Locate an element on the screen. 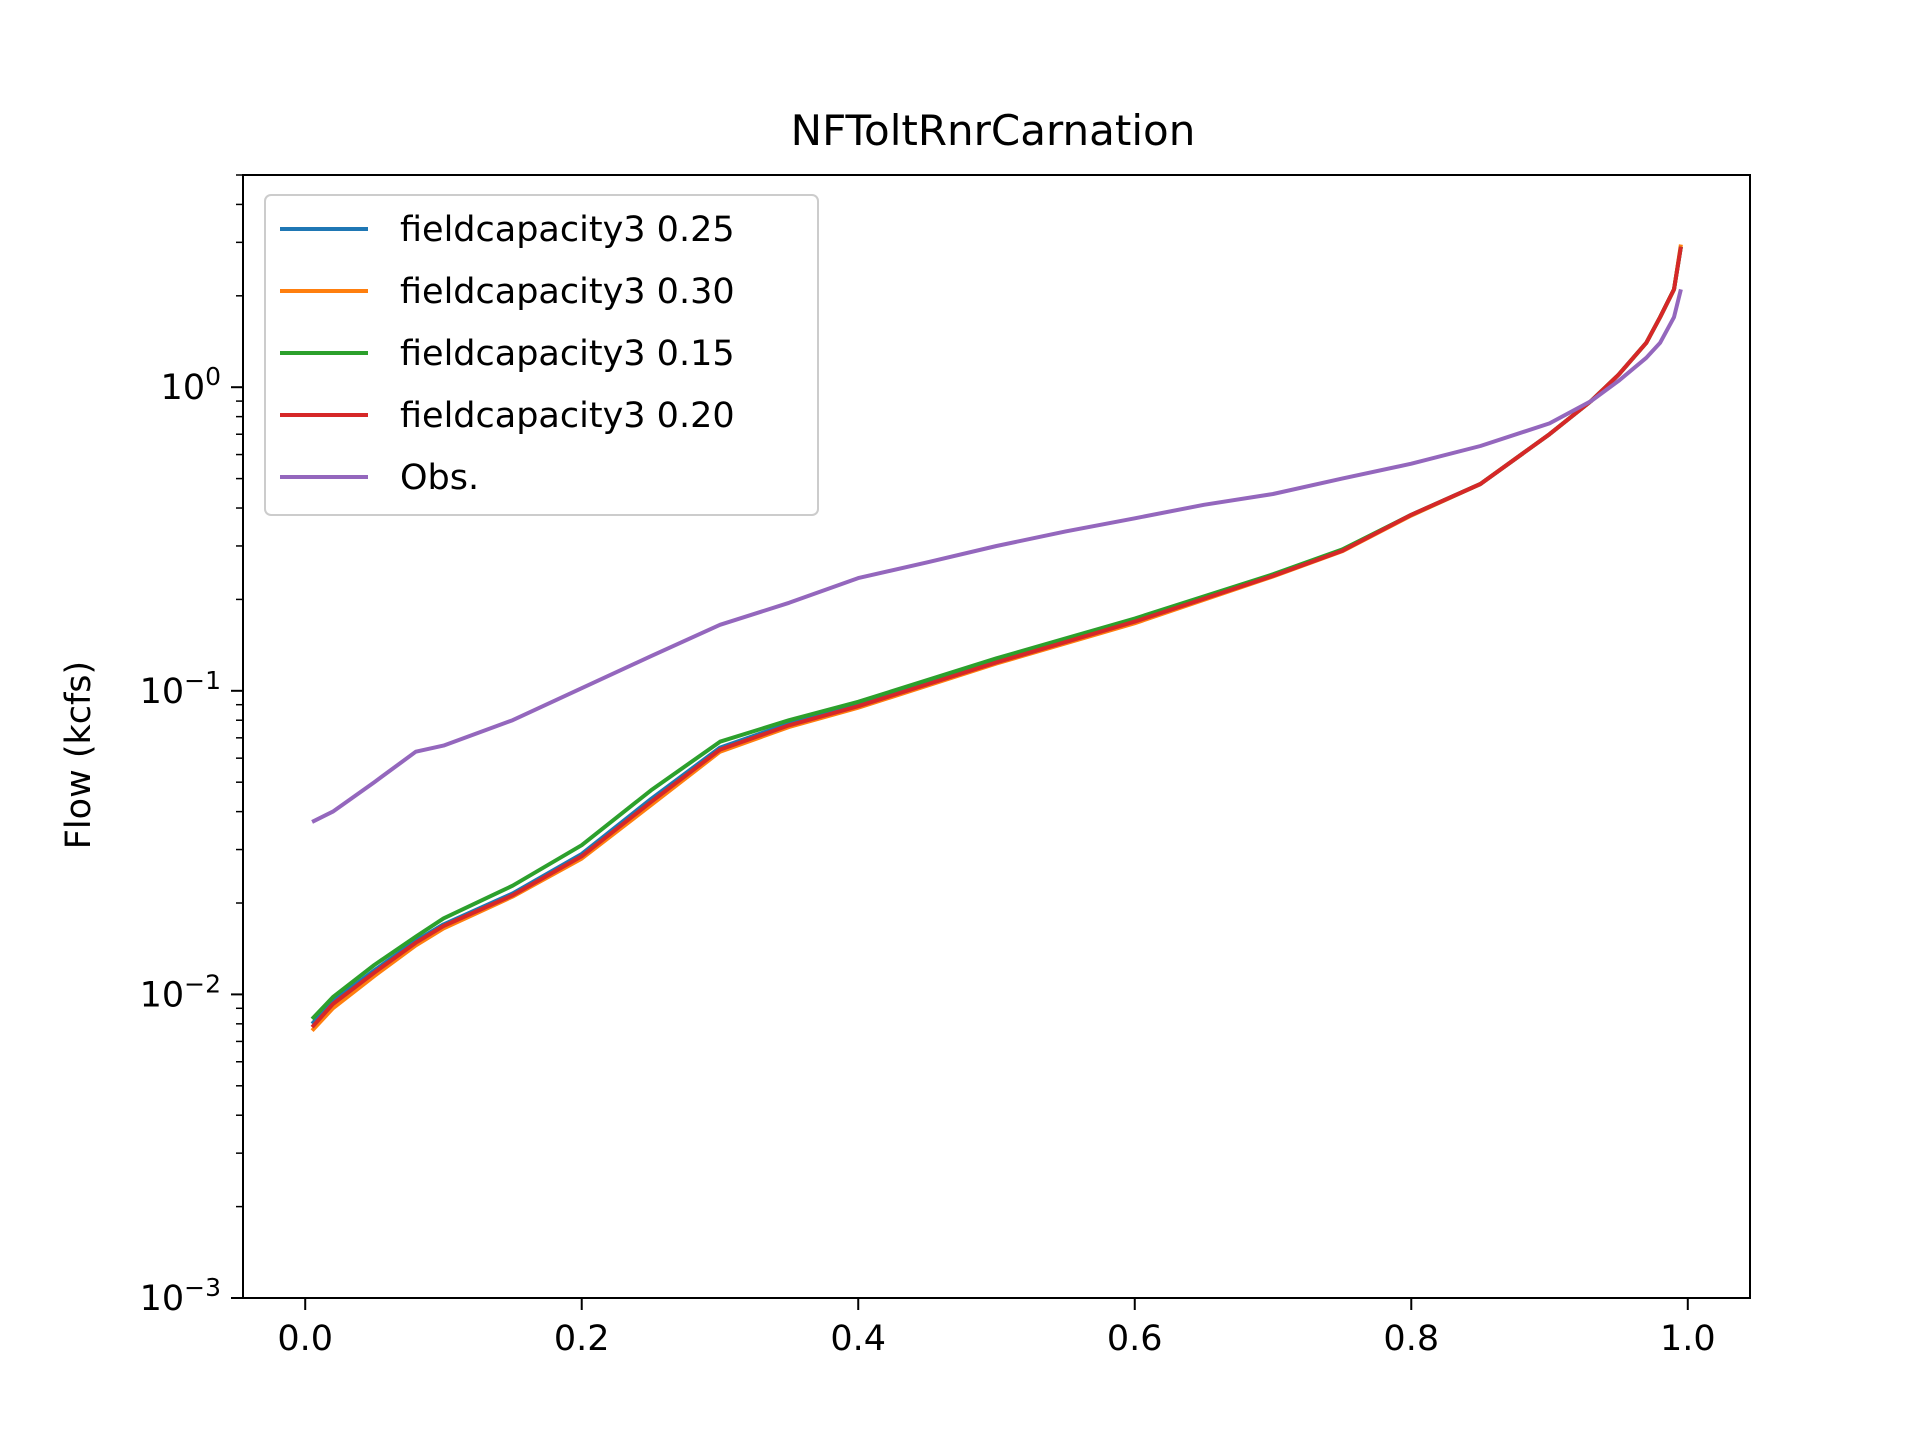 The height and width of the screenshot is (1440, 1920). y-tick-label-3: 10⁰ is located at coordinates (191, 385).